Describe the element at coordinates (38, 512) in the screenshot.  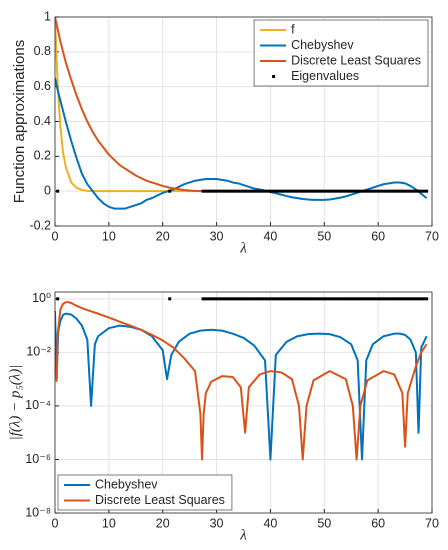
I see `y-tick-label: 10⁻⁸` at that location.